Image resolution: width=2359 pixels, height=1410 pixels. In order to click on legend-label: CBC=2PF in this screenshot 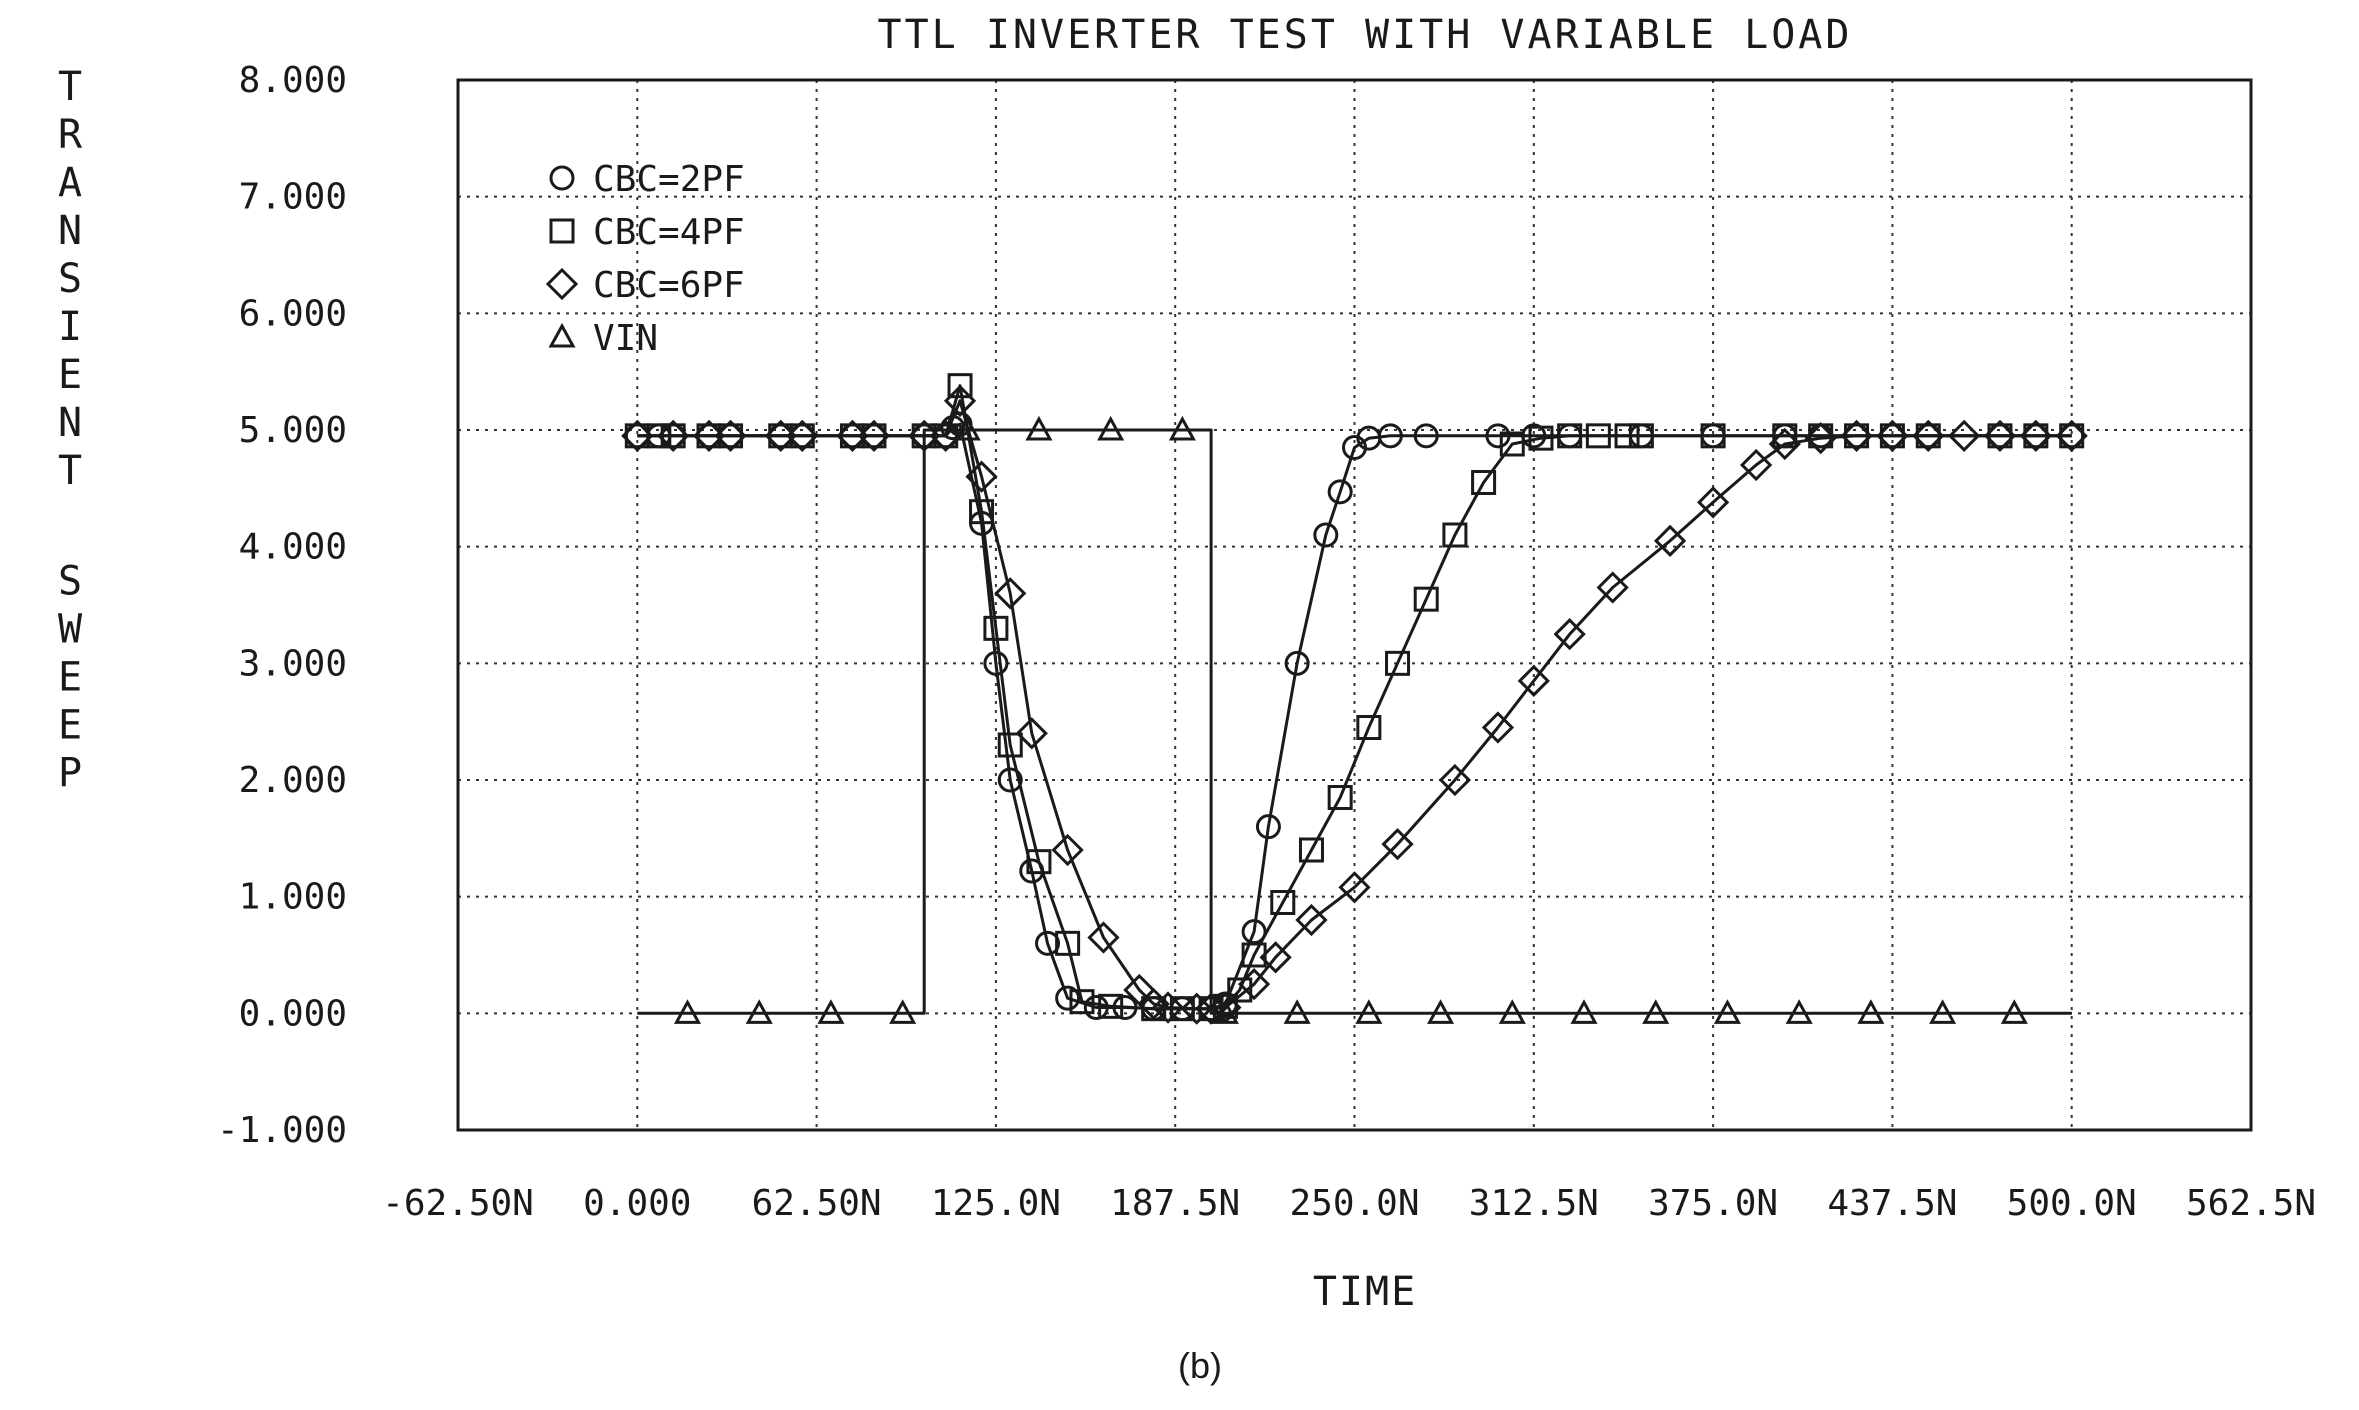, I will do `click(669, 179)`.